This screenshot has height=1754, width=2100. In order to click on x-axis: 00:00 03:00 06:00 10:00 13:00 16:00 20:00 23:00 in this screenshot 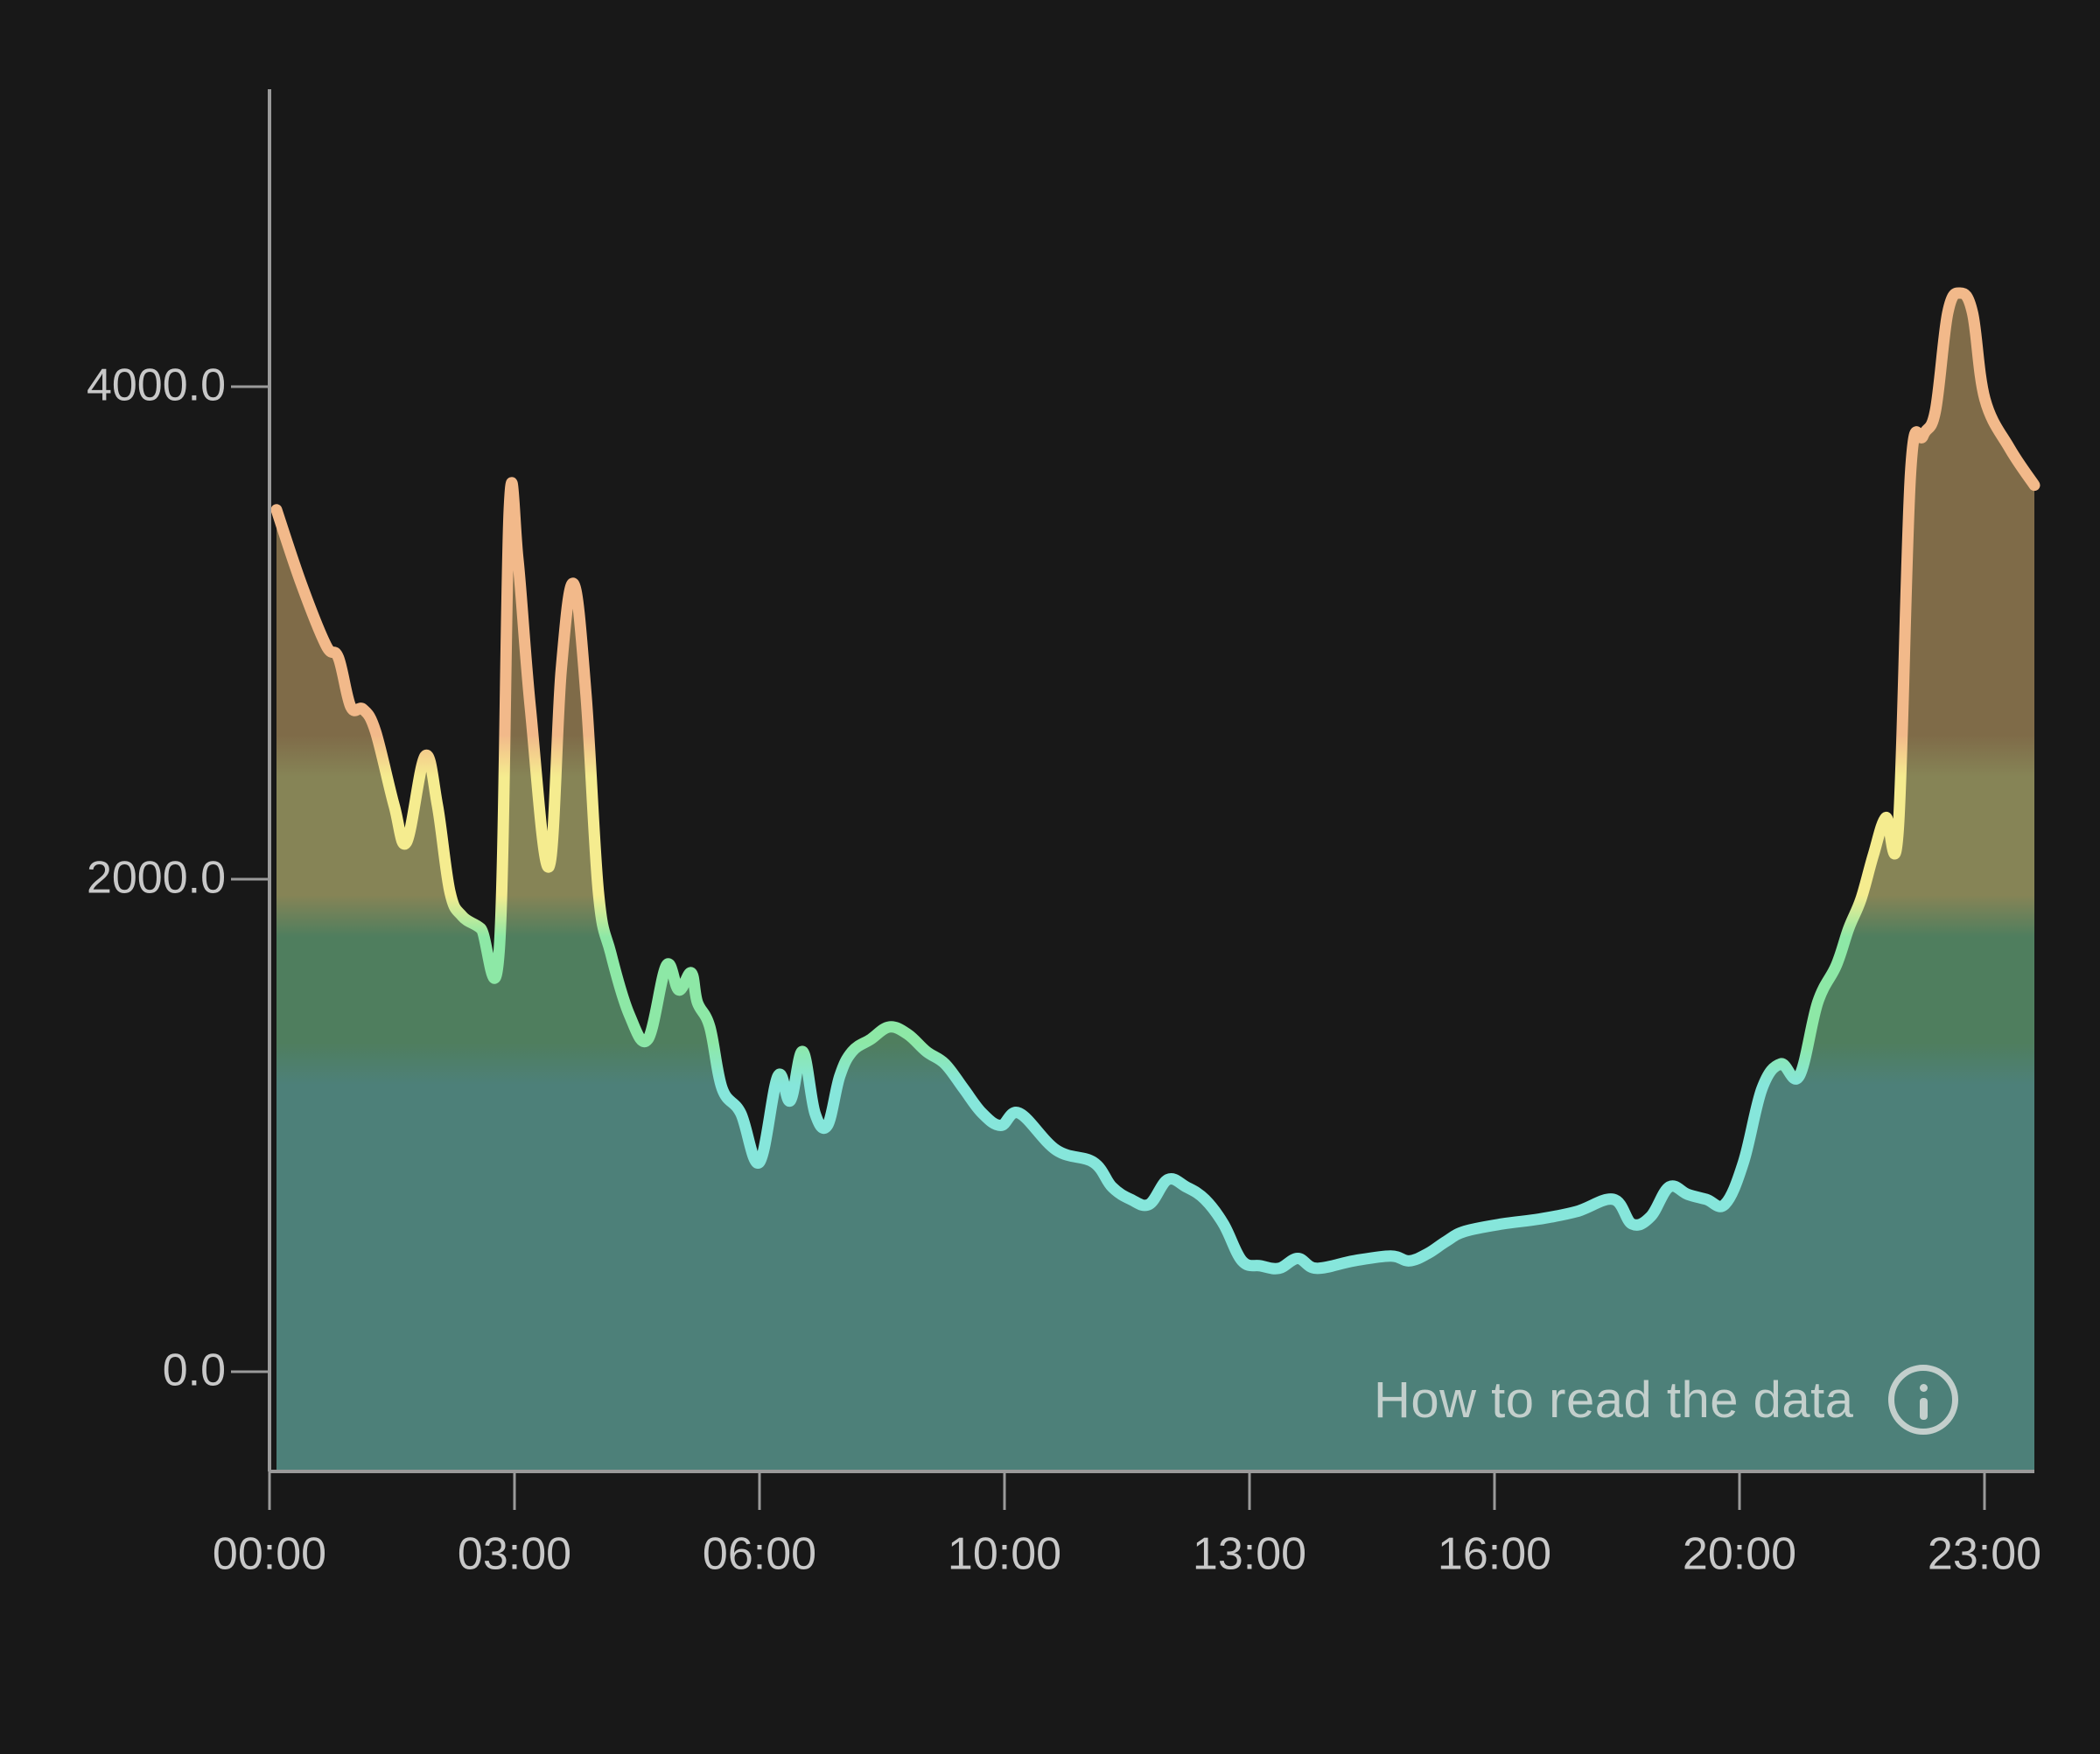, I will do `click(1127, 1525)`.